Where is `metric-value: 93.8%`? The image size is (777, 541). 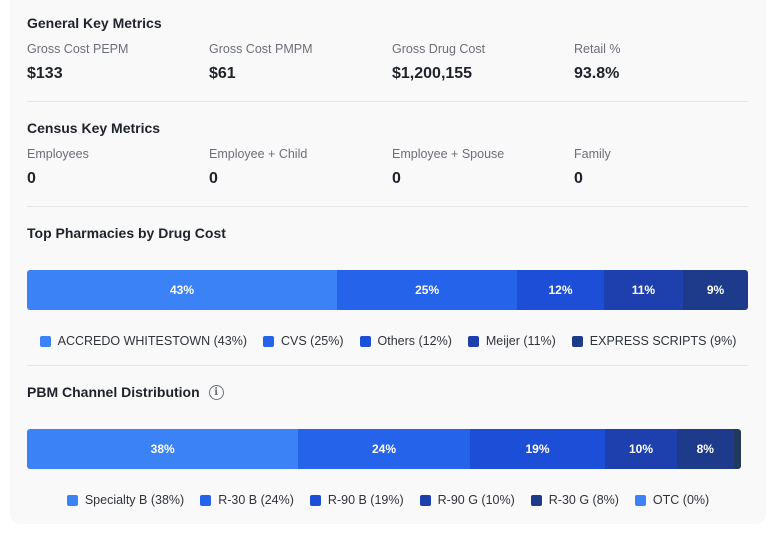
metric-value: 93.8% is located at coordinates (597, 73).